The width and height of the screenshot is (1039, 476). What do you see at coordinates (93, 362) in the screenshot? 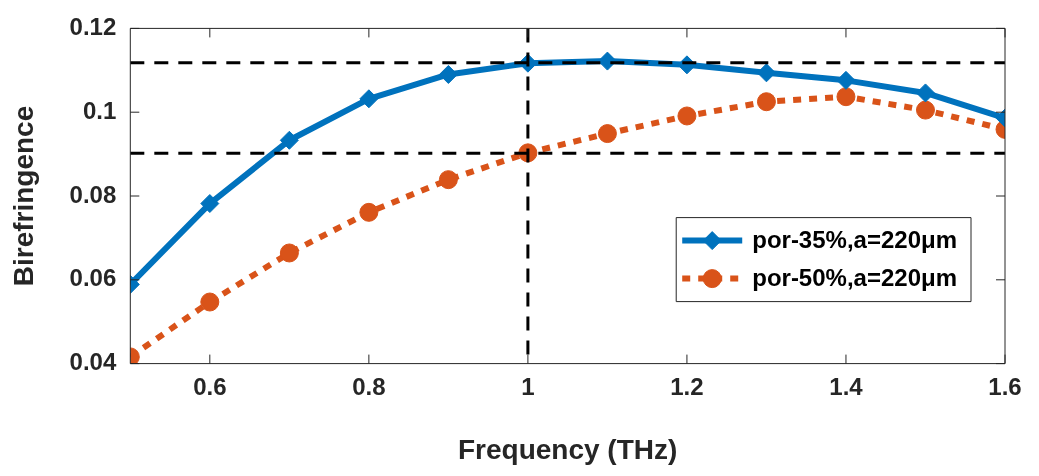
I see `y-tick-label: 0.04` at bounding box center [93, 362].